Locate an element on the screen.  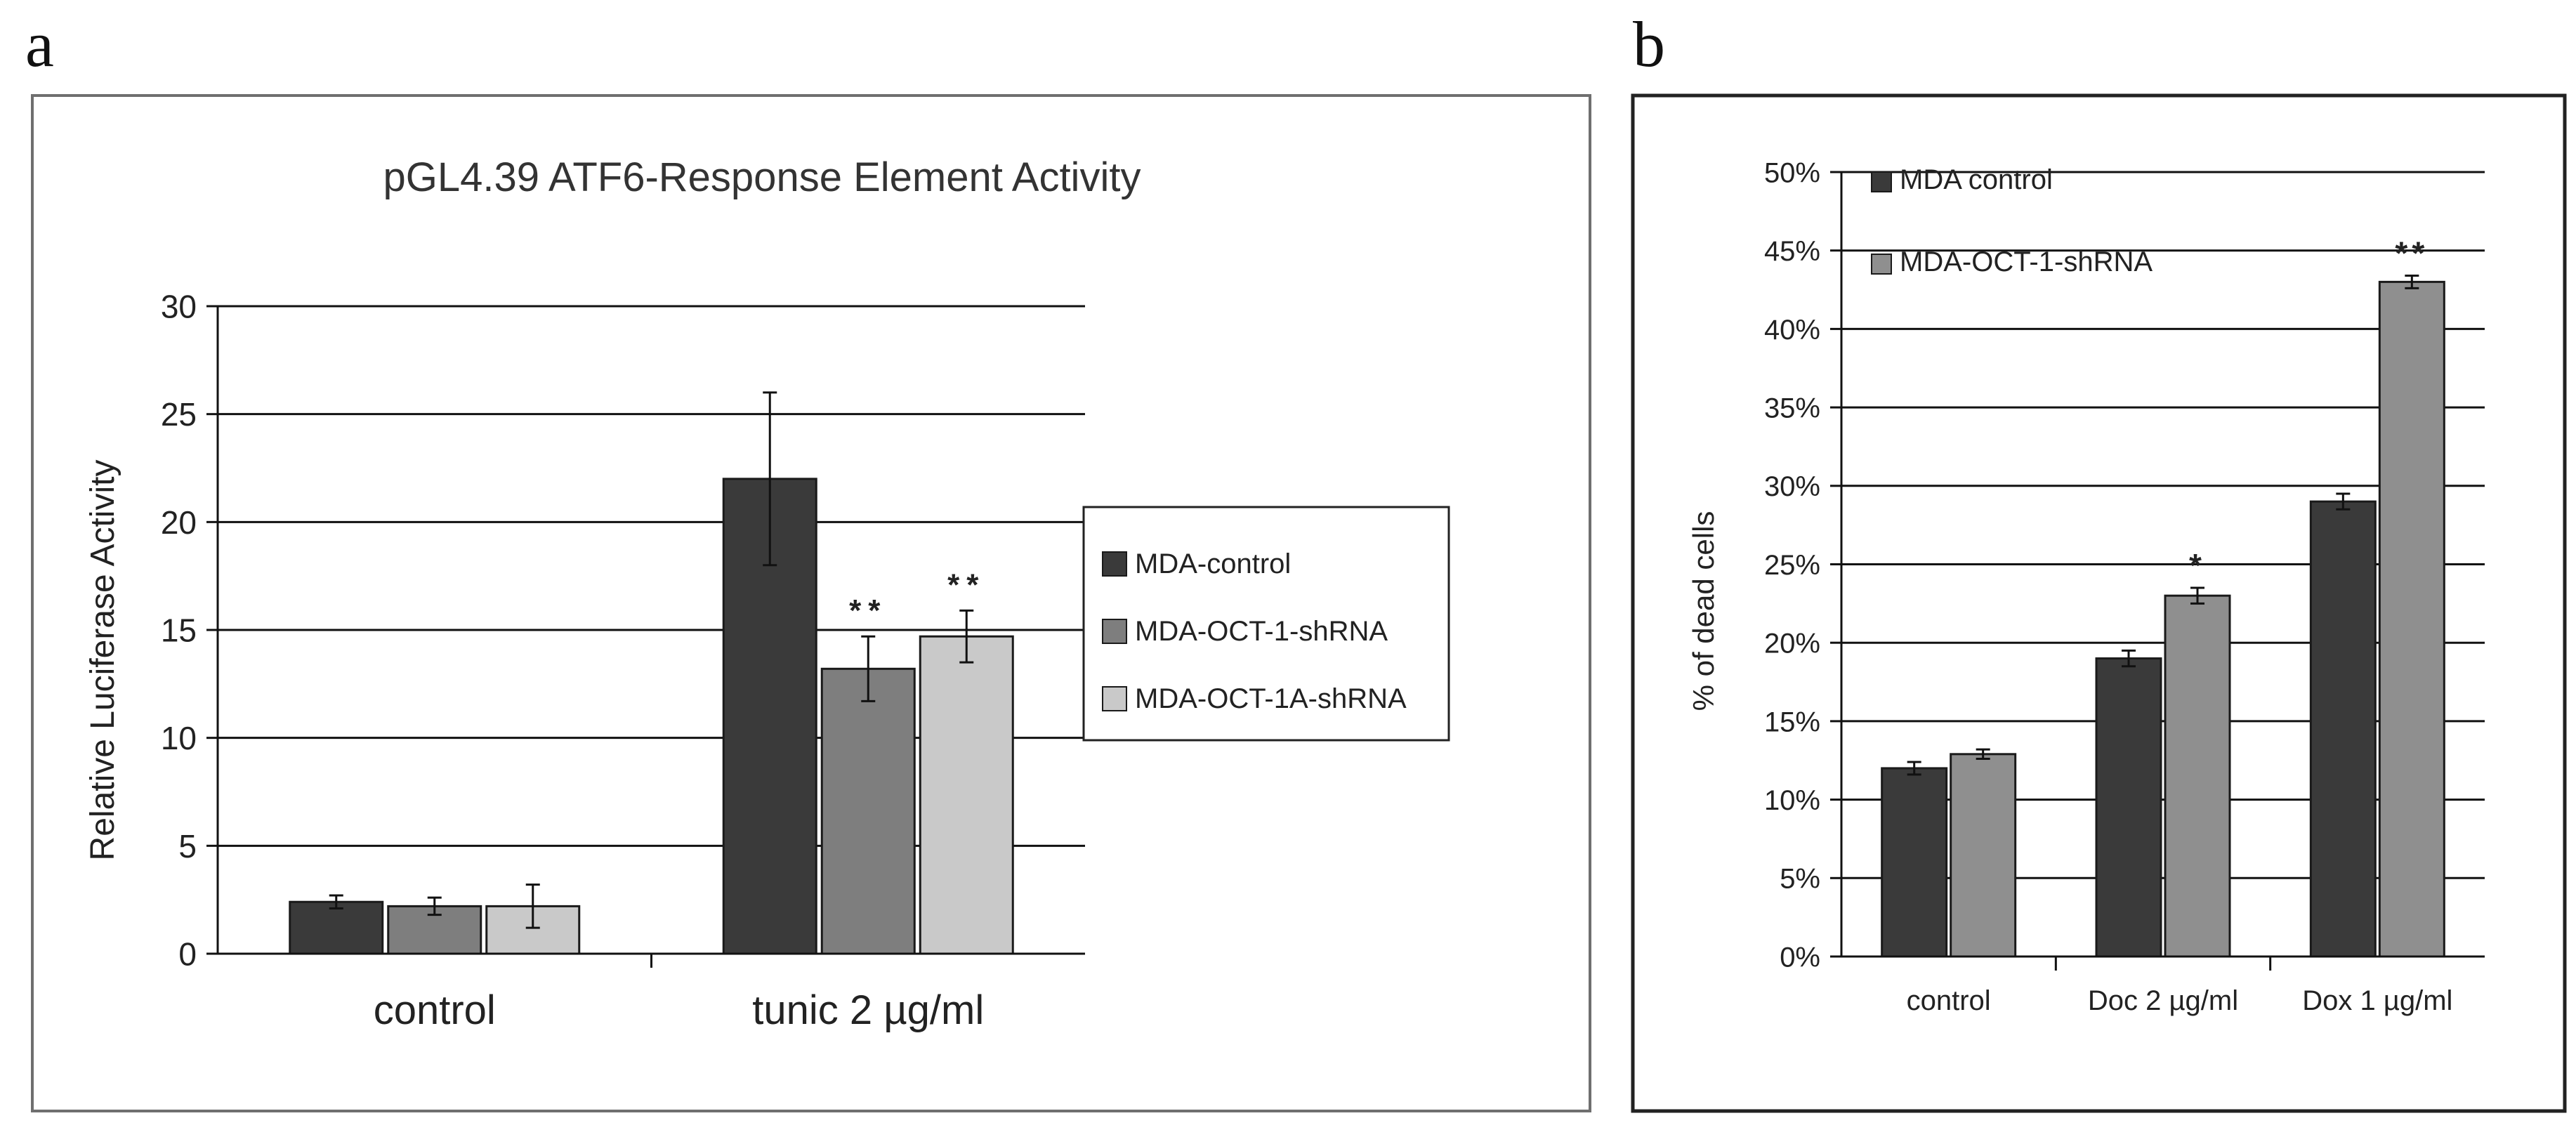
panel-a-label: a is located at coordinates (39, 44).